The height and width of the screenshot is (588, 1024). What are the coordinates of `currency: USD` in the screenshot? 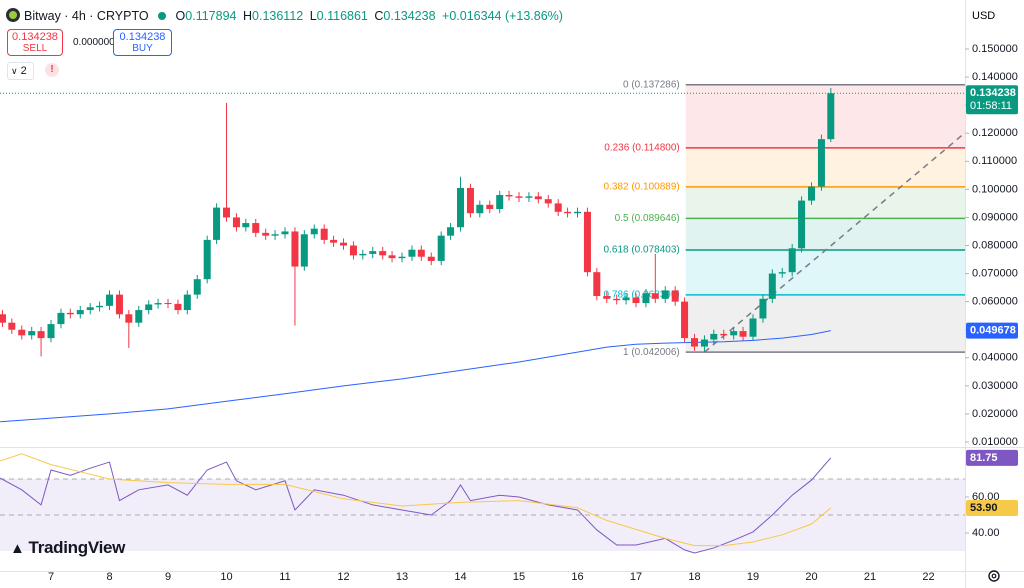 It's located at (983, 16).